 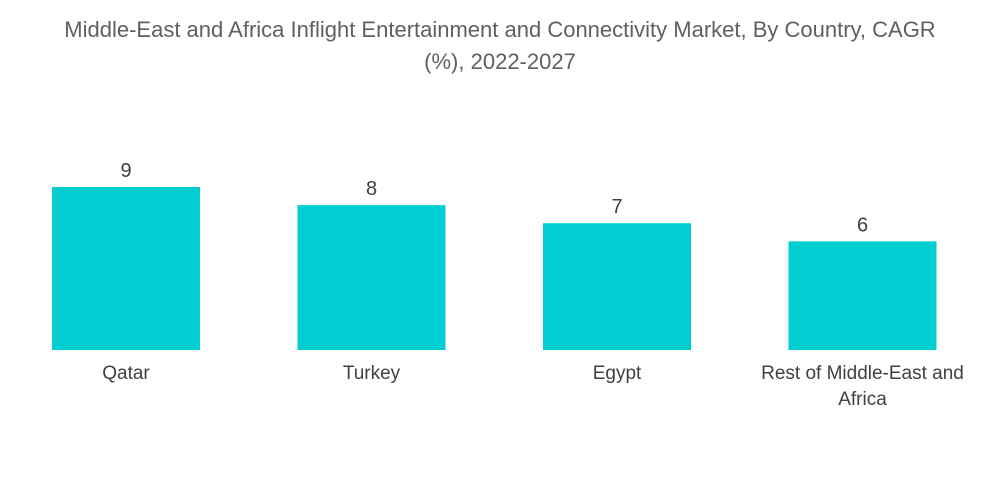 I want to click on category-label-egypt: Egypt, so click(x=617, y=373).